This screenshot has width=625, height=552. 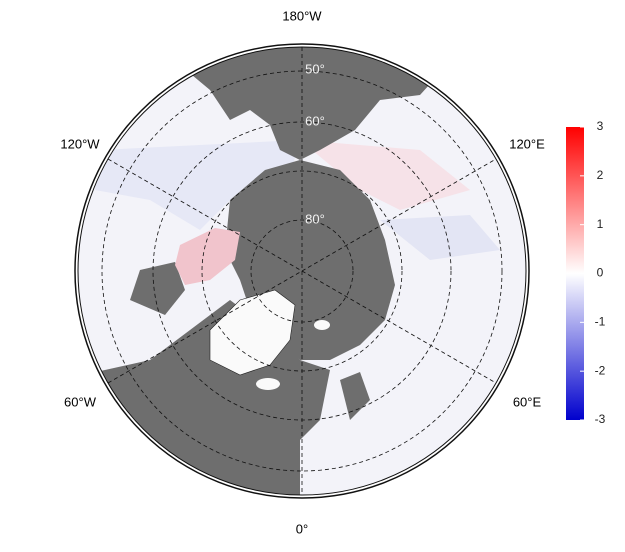 What do you see at coordinates (302, 528) in the screenshot?
I see `lon-label: 0°` at bounding box center [302, 528].